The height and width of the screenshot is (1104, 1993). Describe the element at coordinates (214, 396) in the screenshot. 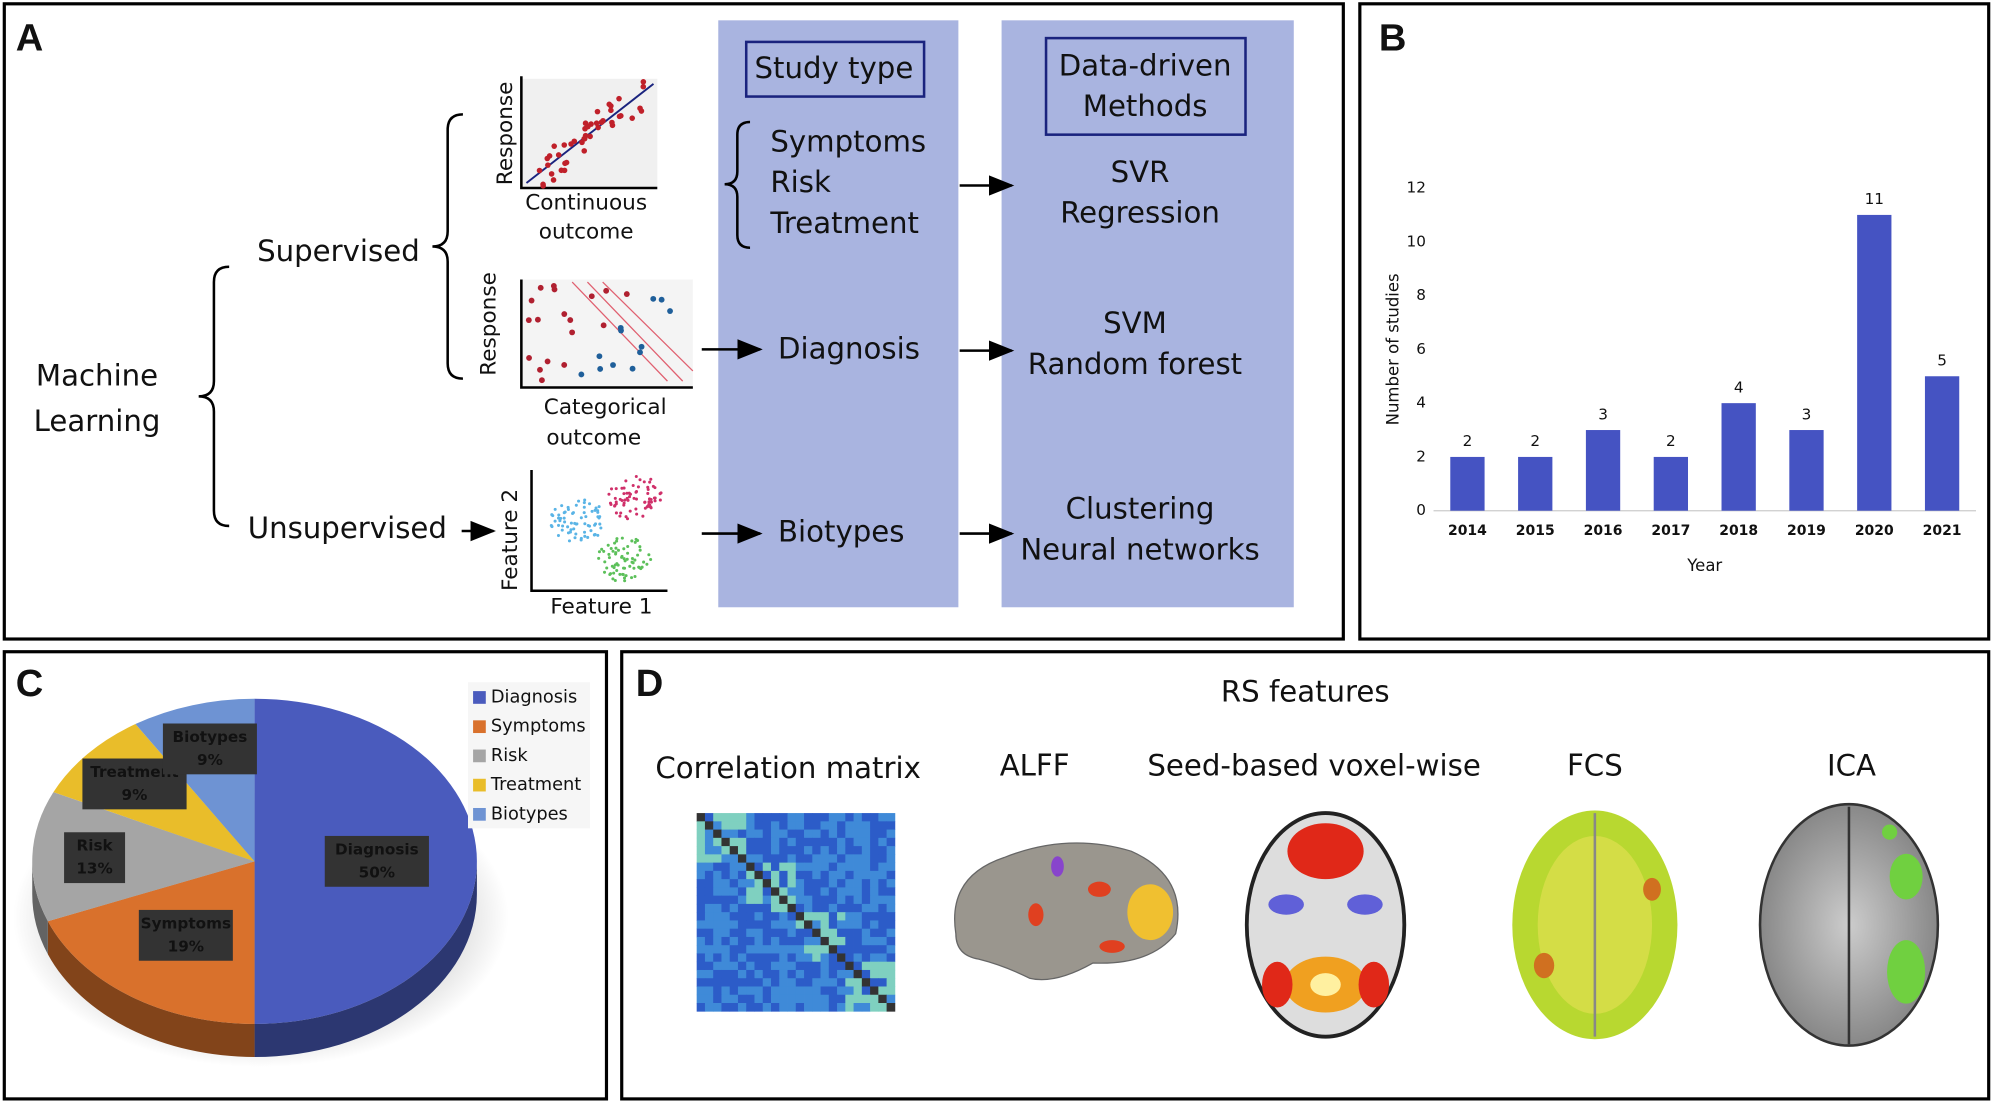

I see `brace` at that location.